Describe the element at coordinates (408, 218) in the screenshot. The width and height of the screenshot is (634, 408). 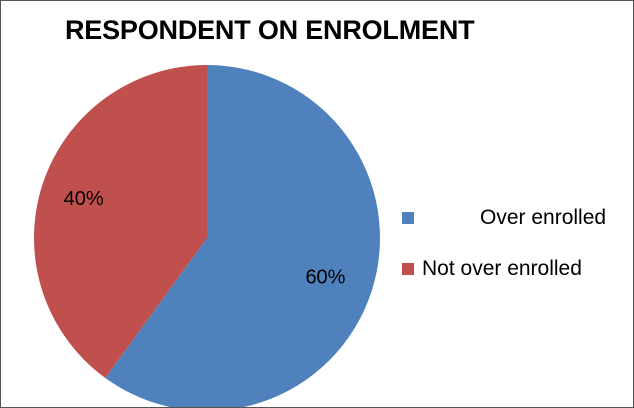
I see `legend-swatch-over-enrolled` at that location.